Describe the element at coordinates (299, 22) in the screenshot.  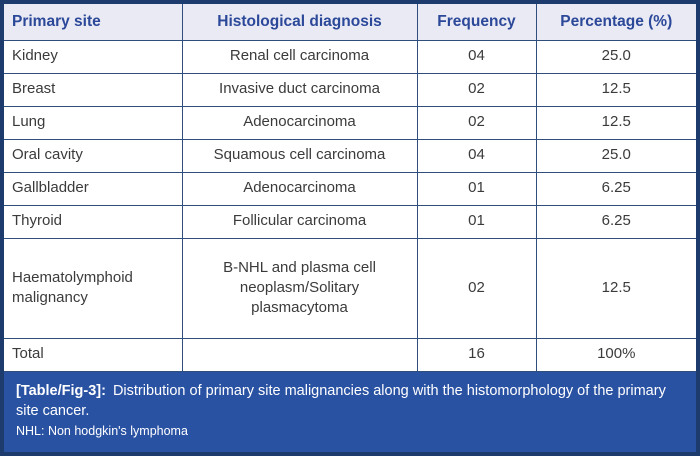
I see `header-histological-diagnosis: Histological diagnosis` at that location.